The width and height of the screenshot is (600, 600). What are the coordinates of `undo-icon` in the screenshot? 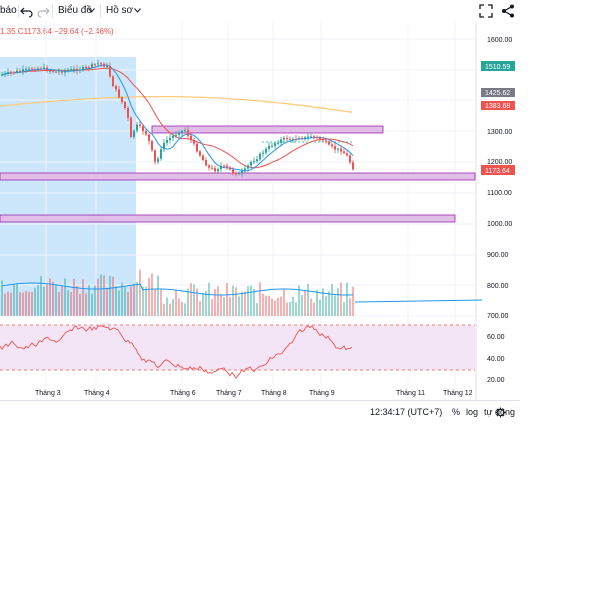 It's located at (27, 11).